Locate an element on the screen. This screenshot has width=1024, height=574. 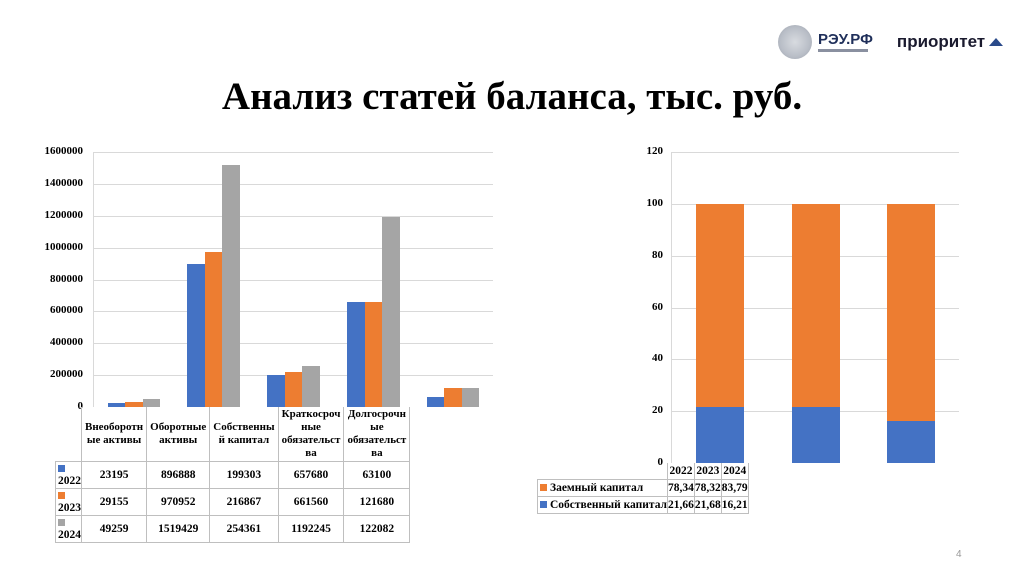
priority-logo: приоритет is located at coordinates (950, 42).